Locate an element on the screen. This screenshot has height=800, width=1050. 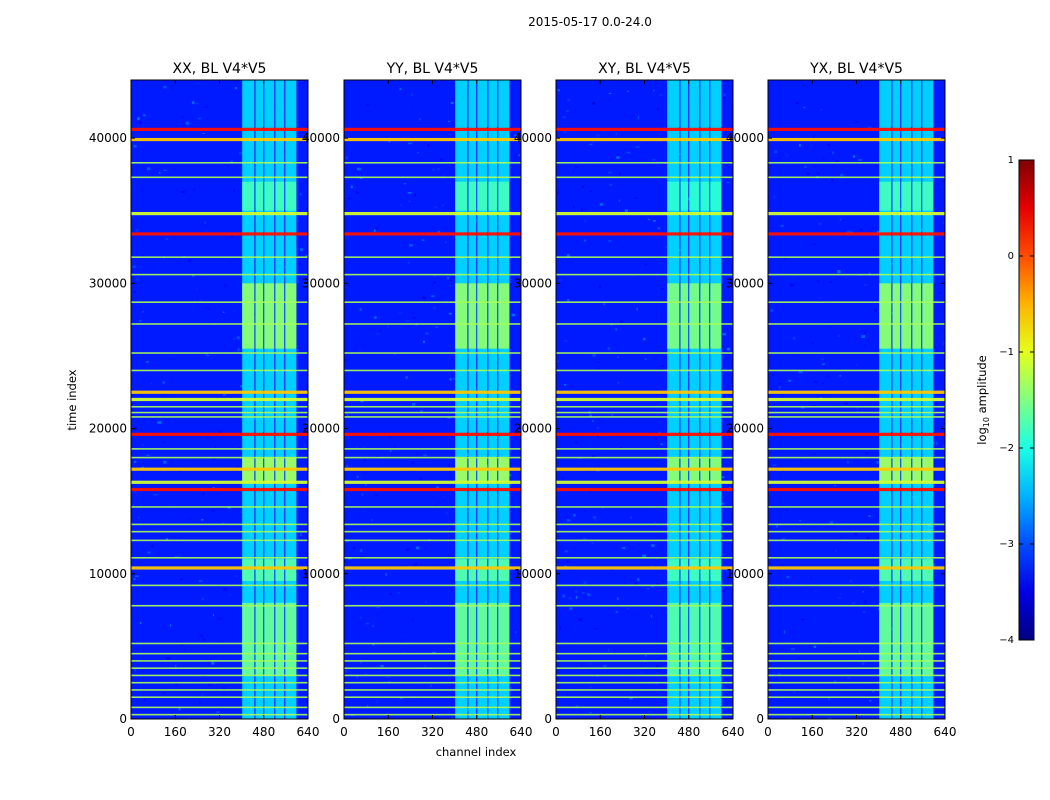
y-tick-label: 40000 is located at coordinates (533, 138).